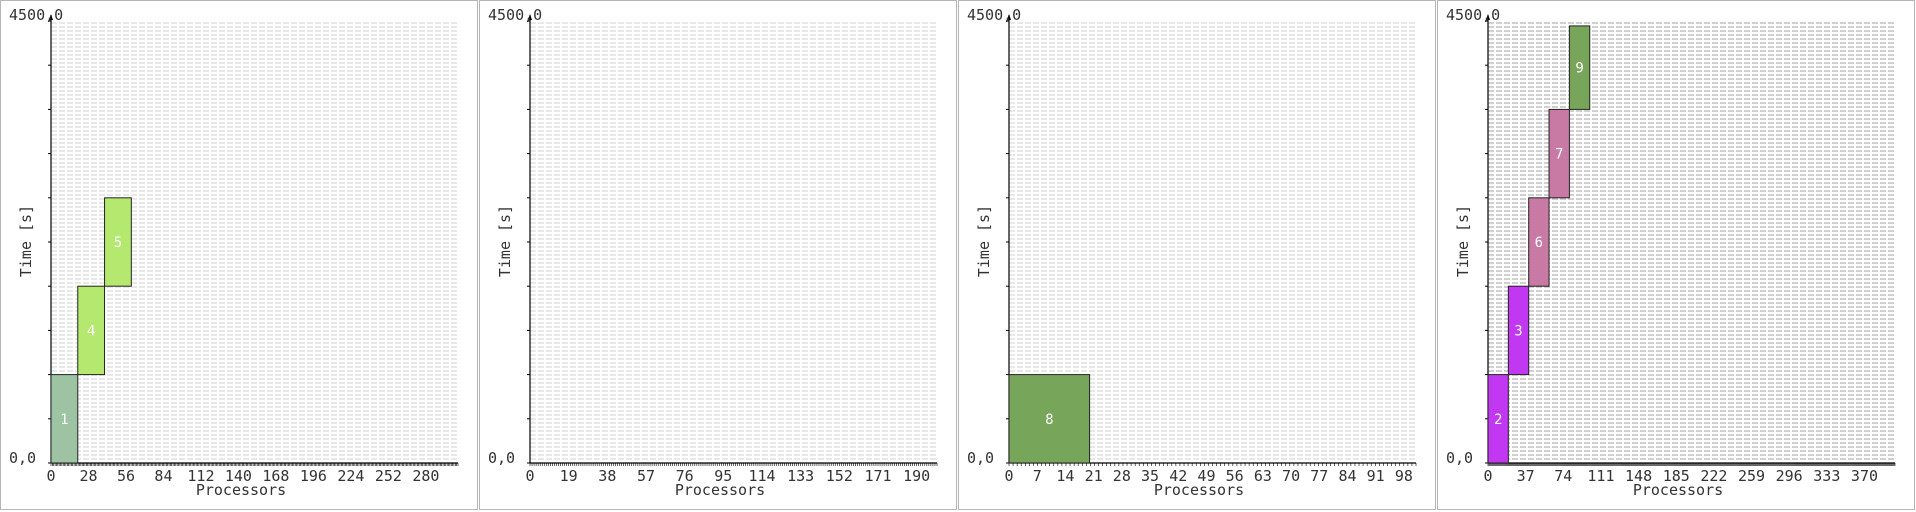  Describe the element at coordinates (275, 476) in the screenshot. I see `x-tick-label: 168` at that location.